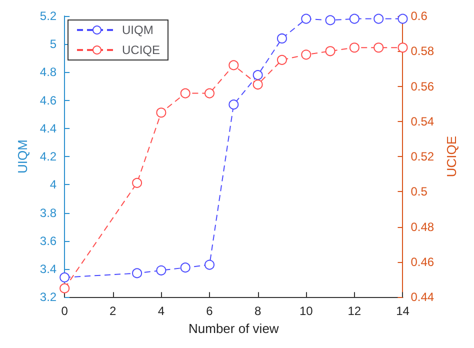 The image size is (474, 348). What do you see at coordinates (422, 227) in the screenshot?
I see `y2-tick-label: 0.48` at bounding box center [422, 227].